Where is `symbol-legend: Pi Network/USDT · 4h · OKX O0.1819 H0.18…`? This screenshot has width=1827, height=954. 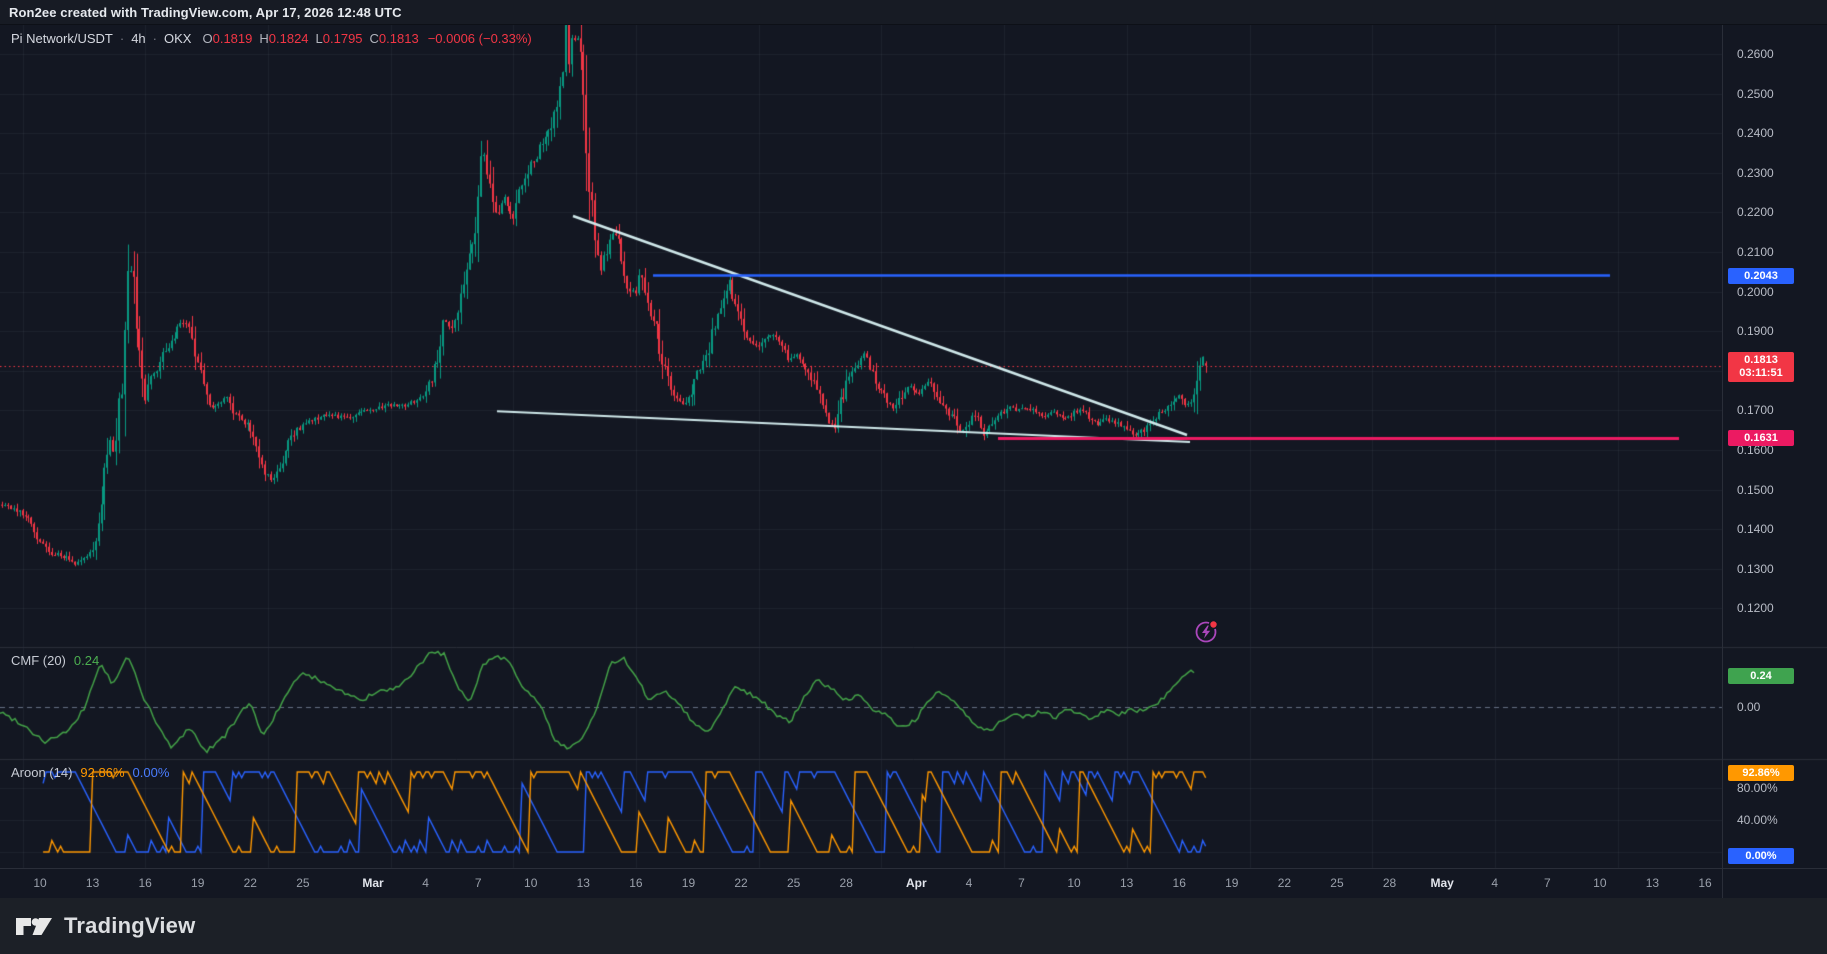
symbol-legend: Pi Network/USDT · 4h · OKX O0.1819 H0.18… is located at coordinates (271, 38).